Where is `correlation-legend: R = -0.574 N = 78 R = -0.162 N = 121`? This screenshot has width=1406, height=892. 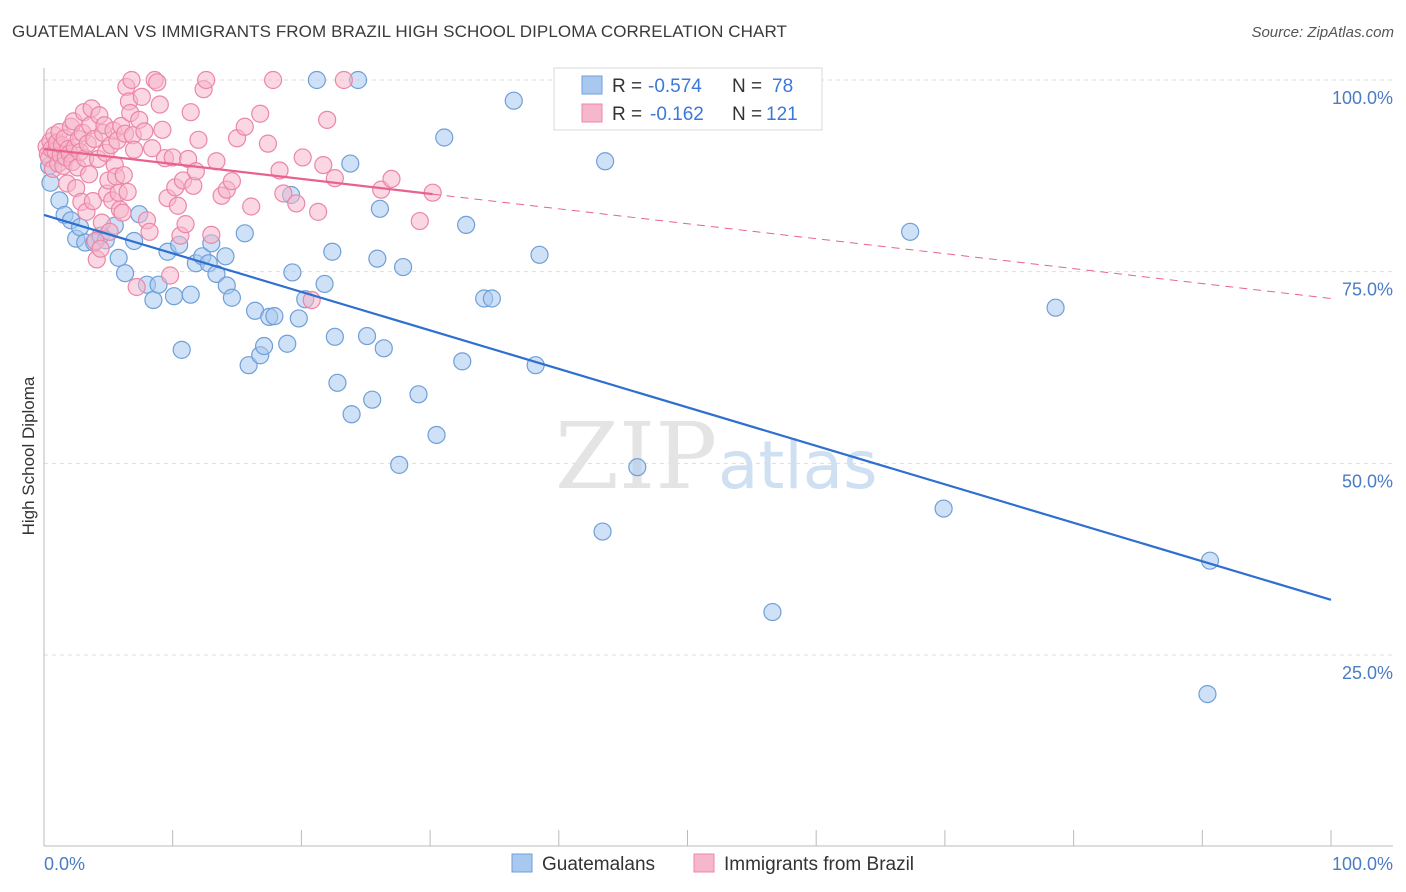
correlation-legend: R = -0.574 N = 78 R = -0.162 N = 121 is located at coordinates (688, 99).